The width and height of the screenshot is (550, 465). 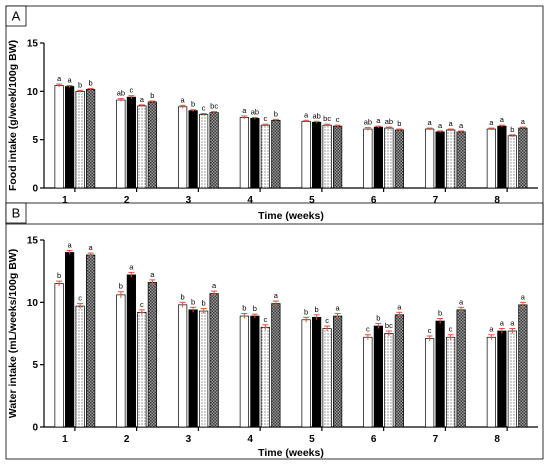 What do you see at coordinates (436, 439) in the screenshot?
I see `x-tick-label: 7` at bounding box center [436, 439].